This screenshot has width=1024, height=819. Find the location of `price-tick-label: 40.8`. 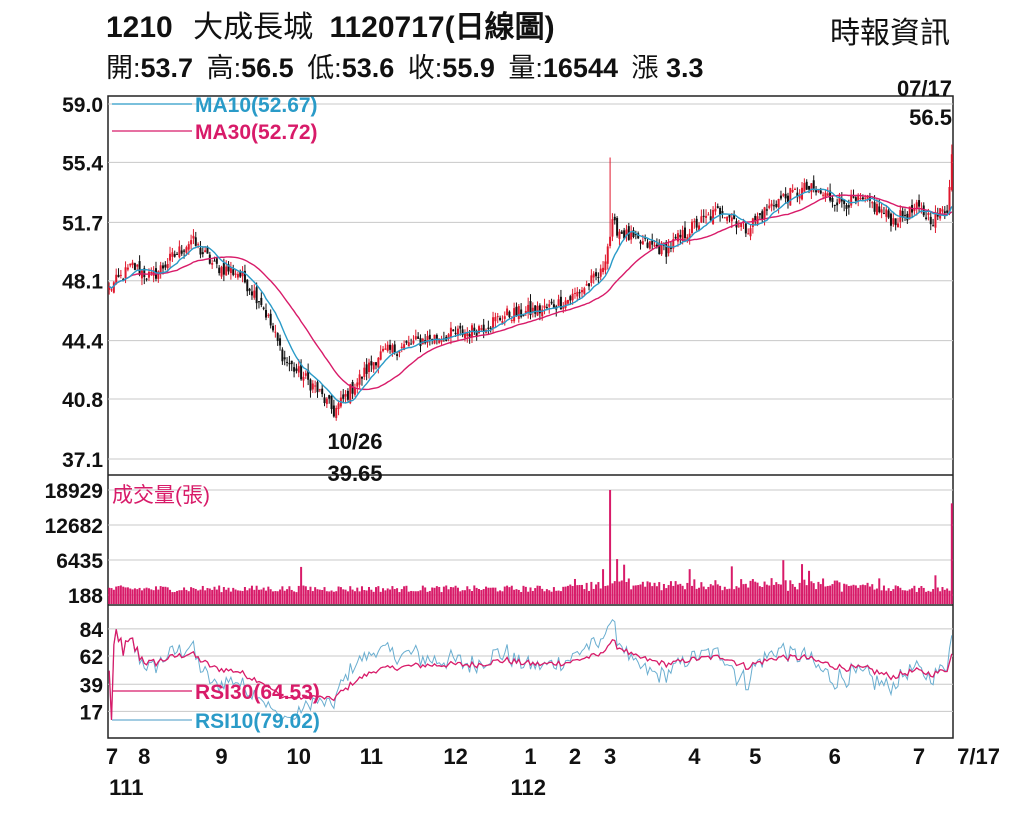

price-tick-label: 40.8 is located at coordinates (82, 400).